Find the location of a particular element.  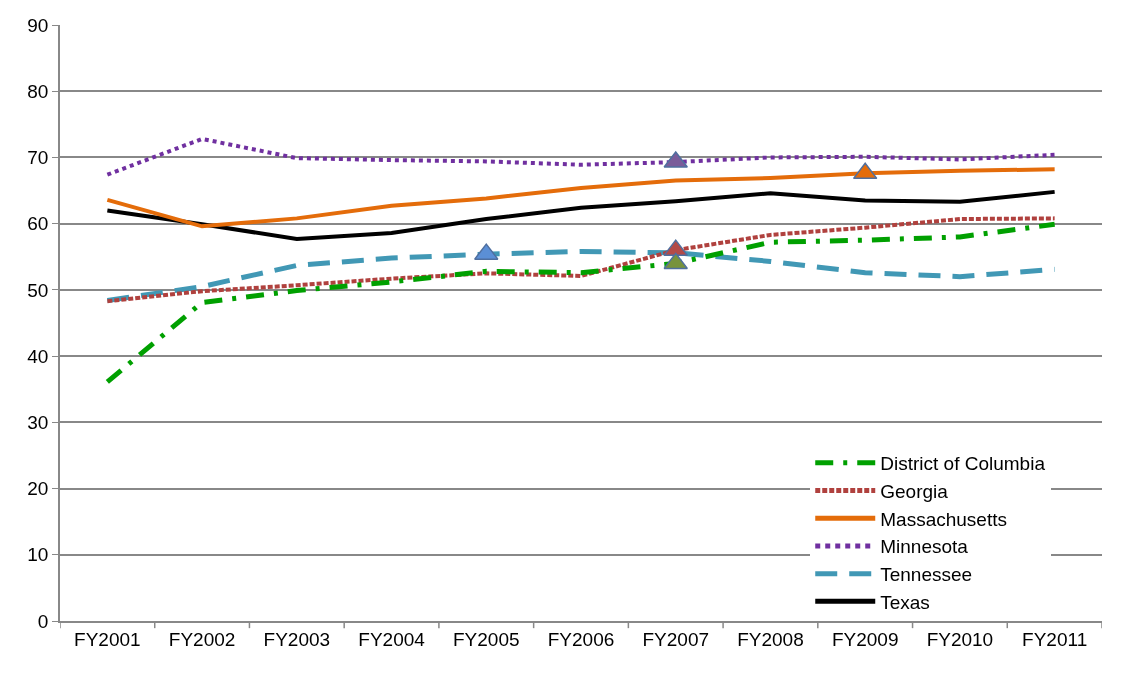

legend-label: District of Columbia is located at coordinates (963, 464).